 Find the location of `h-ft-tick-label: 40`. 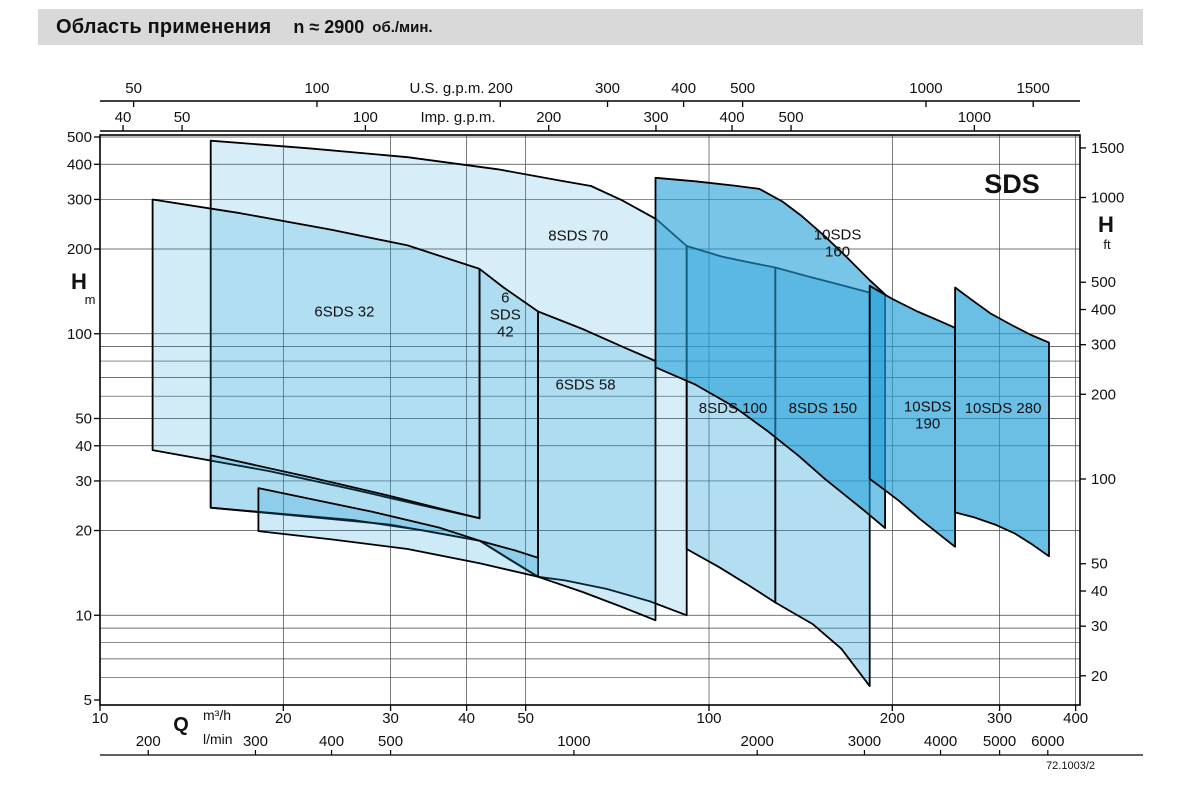

h-ft-tick-label: 40 is located at coordinates (1099, 591).